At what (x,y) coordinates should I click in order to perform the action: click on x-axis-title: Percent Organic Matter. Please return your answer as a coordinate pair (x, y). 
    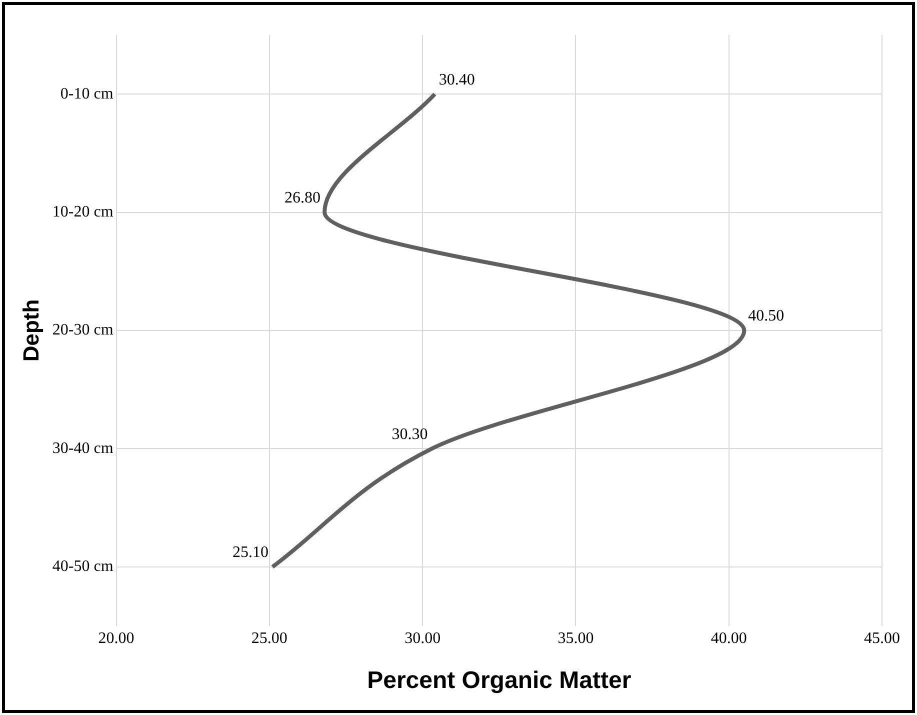
    Looking at the image, I should click on (499, 680).